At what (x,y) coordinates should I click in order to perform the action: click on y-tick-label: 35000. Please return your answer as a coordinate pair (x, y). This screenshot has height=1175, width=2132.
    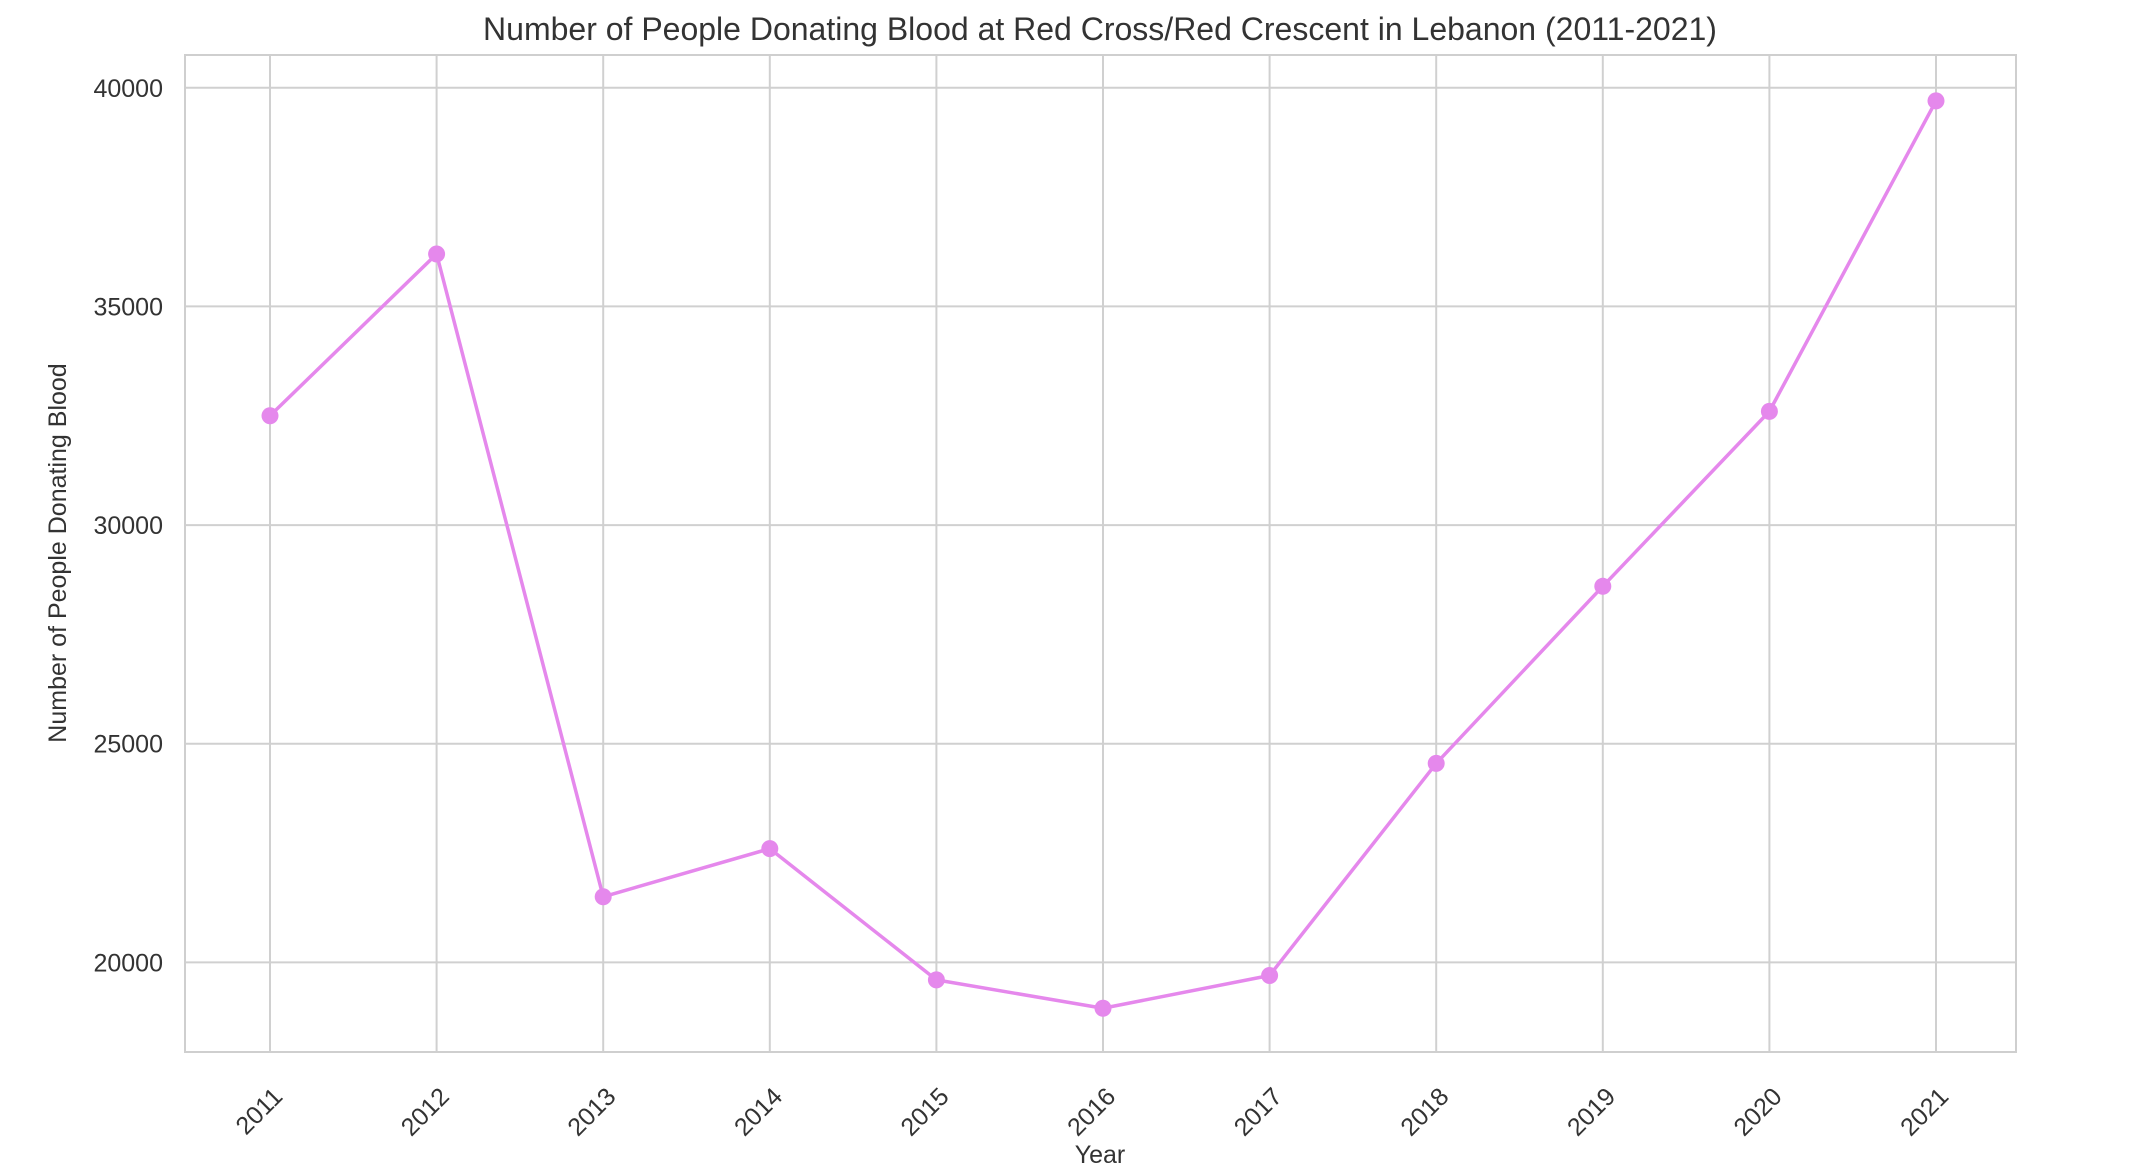
    Looking at the image, I should click on (128, 307).